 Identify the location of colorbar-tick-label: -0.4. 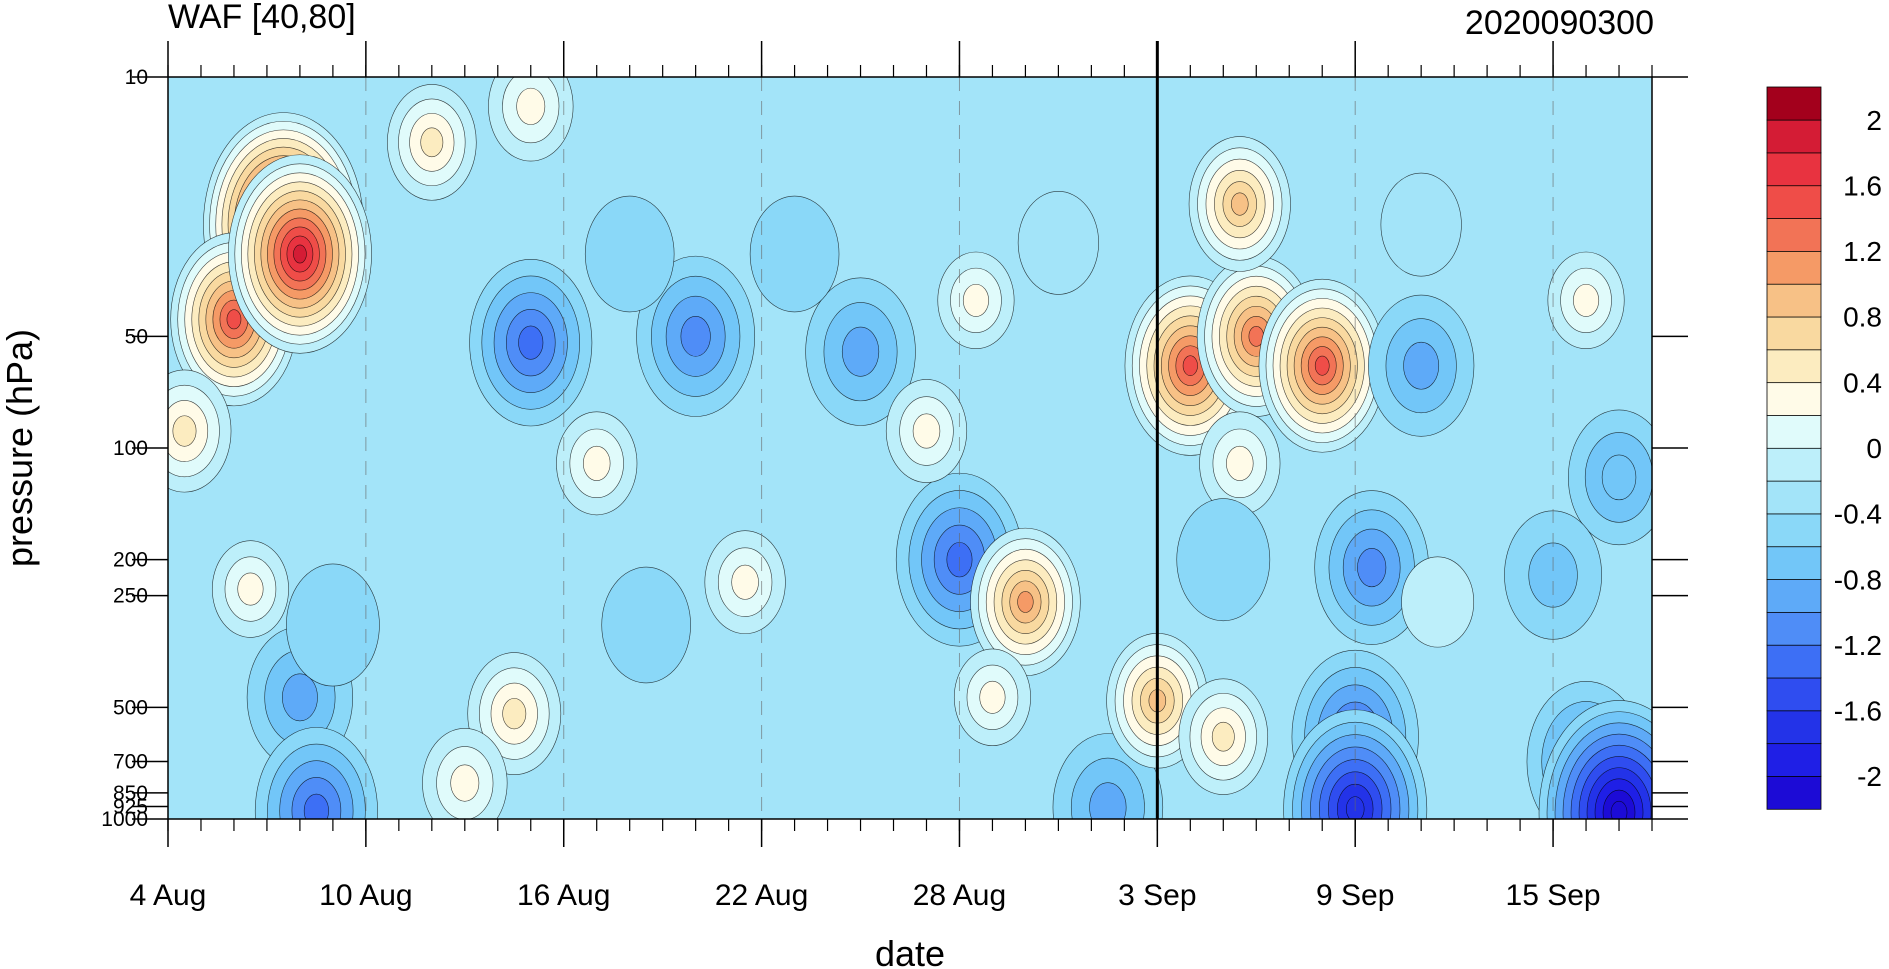
(1858, 514).